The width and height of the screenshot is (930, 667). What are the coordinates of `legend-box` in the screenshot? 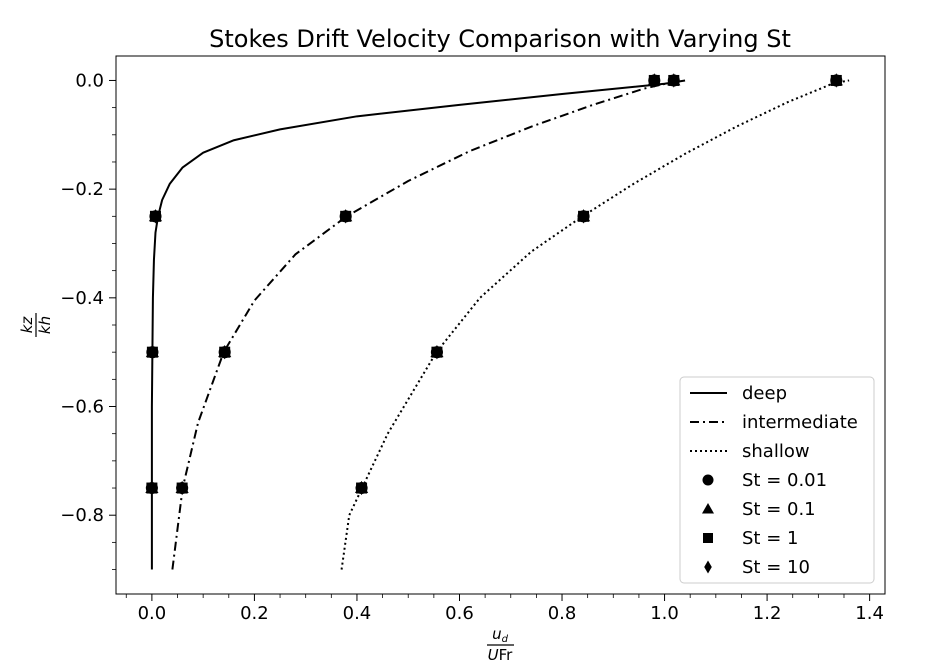 It's located at (777, 480).